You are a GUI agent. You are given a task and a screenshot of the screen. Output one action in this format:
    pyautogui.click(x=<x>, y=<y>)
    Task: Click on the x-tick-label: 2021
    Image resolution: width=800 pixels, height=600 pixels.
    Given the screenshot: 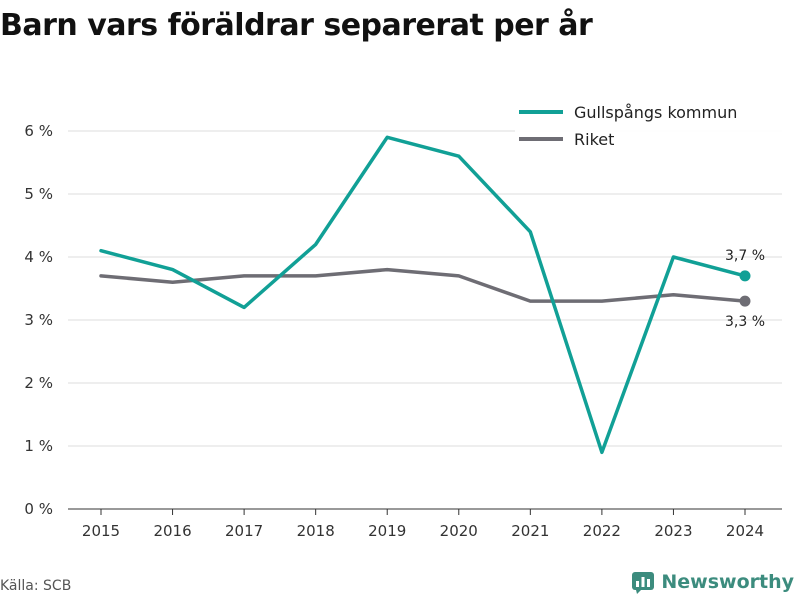 What is the action you would take?
    pyautogui.click(x=530, y=531)
    